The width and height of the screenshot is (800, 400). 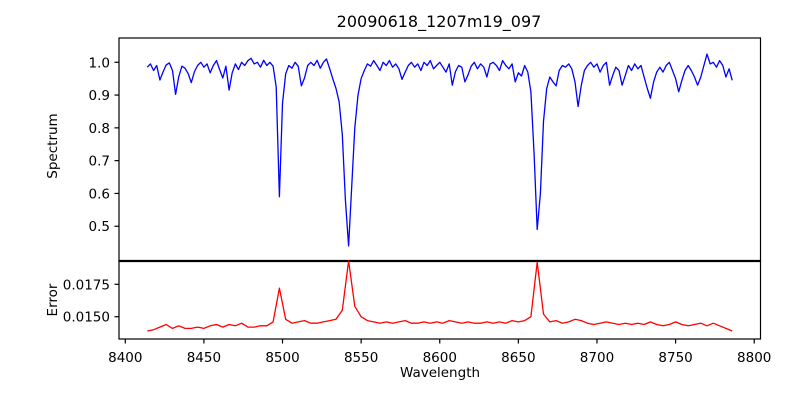 I want to click on error-ylabel: Error, so click(x=53, y=299).